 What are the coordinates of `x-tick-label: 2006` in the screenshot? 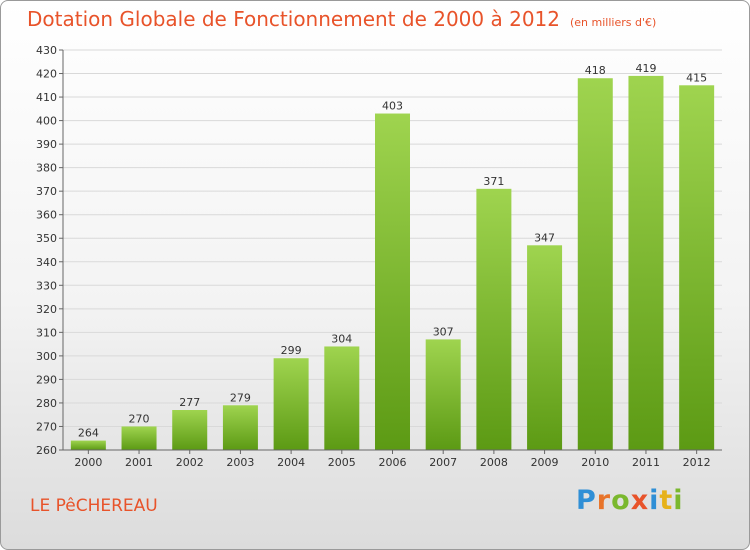 It's located at (393, 462).